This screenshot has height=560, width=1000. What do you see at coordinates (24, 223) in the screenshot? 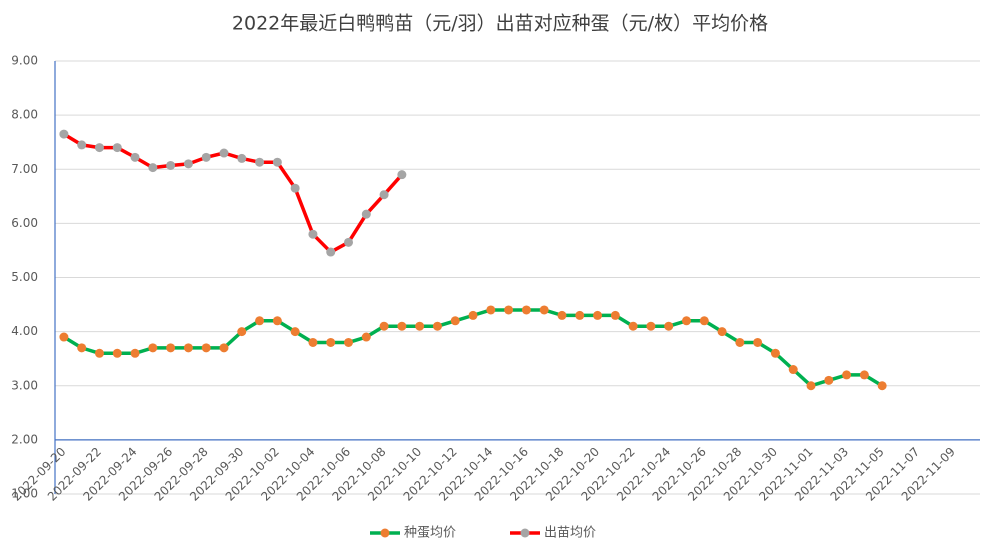
I see `y-tick-label: 6.00` at bounding box center [24, 223].